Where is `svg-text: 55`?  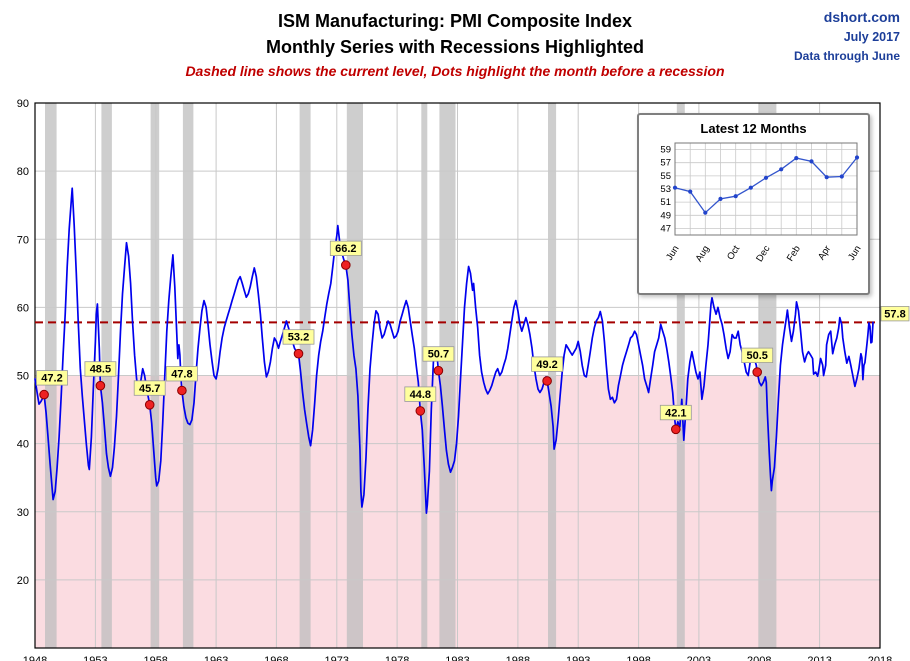
svg-text: 55 is located at coordinates (665, 176).